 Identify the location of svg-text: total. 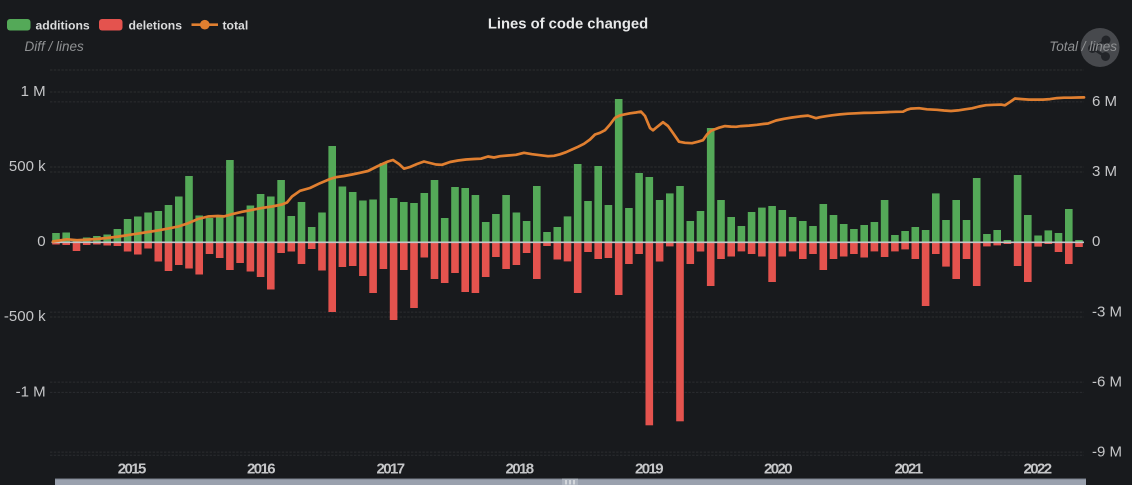
(236, 26).